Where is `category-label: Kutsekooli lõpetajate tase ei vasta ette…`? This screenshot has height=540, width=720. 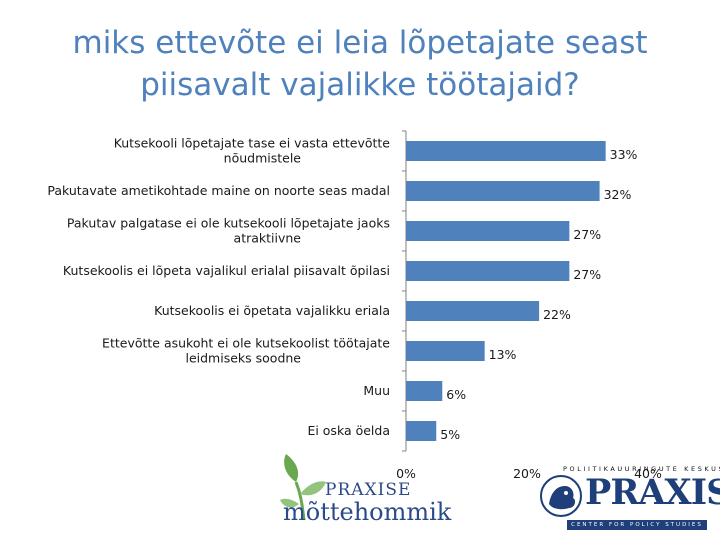
category-label: Kutsekooli lõpetajate tase ei vasta ette… is located at coordinates (252, 151).